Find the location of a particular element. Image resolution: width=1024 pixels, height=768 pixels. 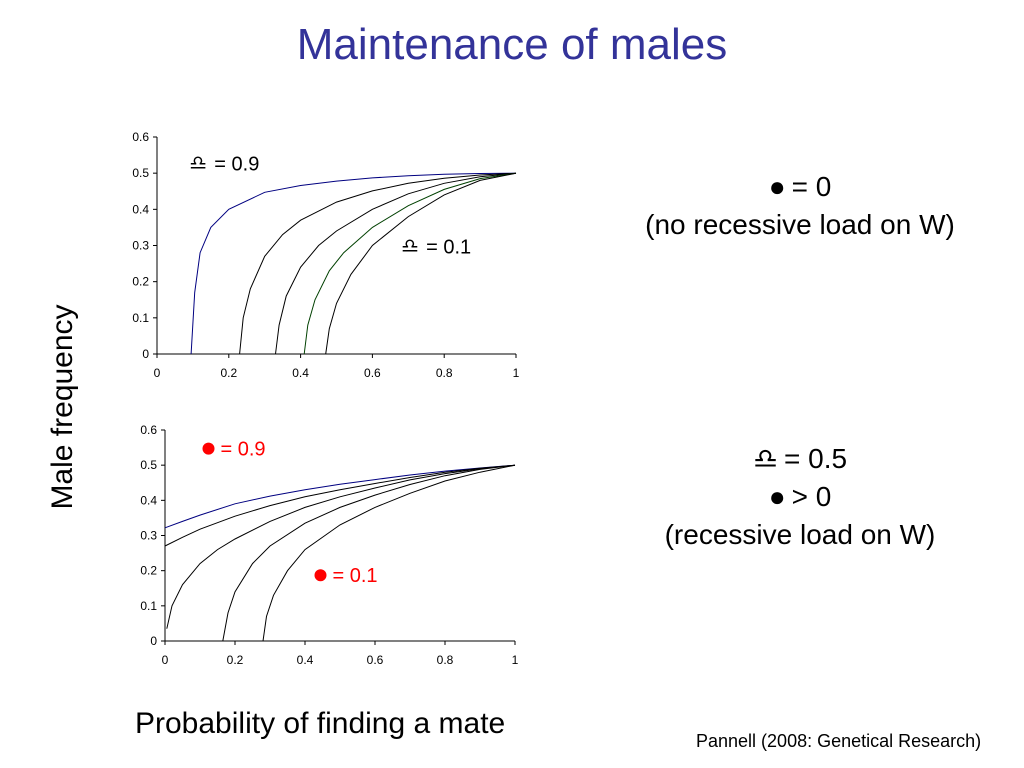

note-bottom-line1-text: = 0.5 is located at coordinates (816, 458).